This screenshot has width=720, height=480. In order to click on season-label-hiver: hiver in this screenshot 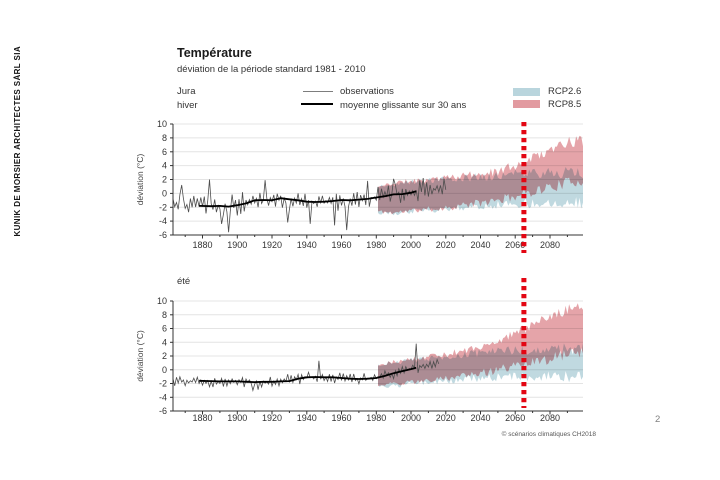, I will do `click(187, 105)`.